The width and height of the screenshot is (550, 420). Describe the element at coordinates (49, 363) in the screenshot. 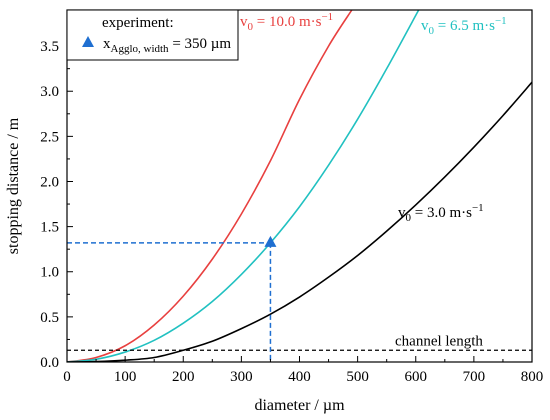

I see `y-tick-label: 0.0` at that location.